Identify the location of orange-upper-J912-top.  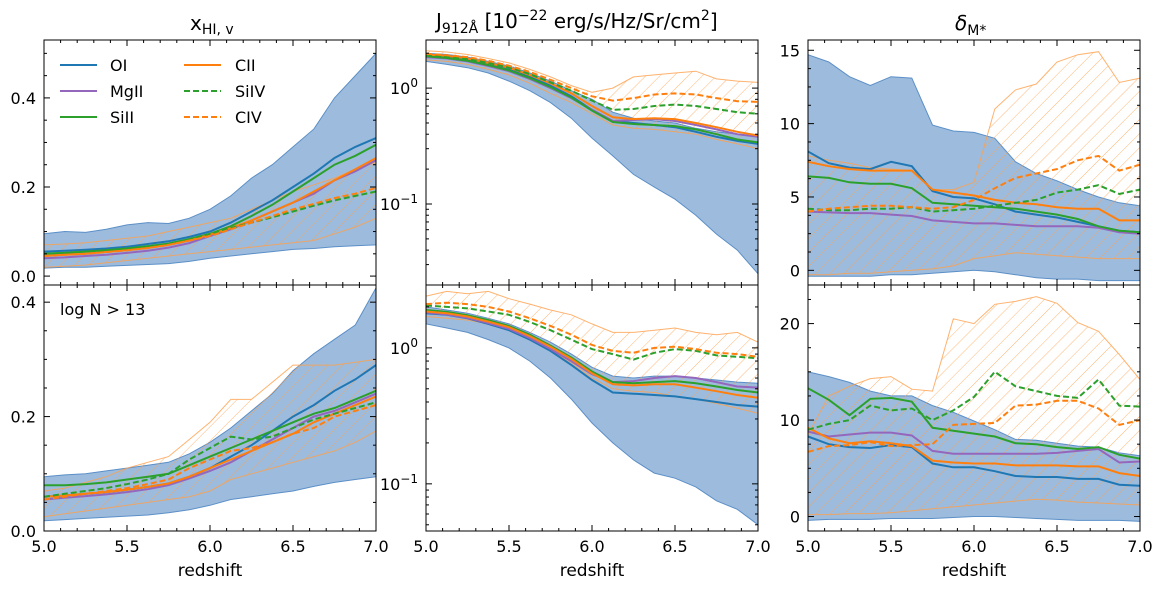
(592, 71).